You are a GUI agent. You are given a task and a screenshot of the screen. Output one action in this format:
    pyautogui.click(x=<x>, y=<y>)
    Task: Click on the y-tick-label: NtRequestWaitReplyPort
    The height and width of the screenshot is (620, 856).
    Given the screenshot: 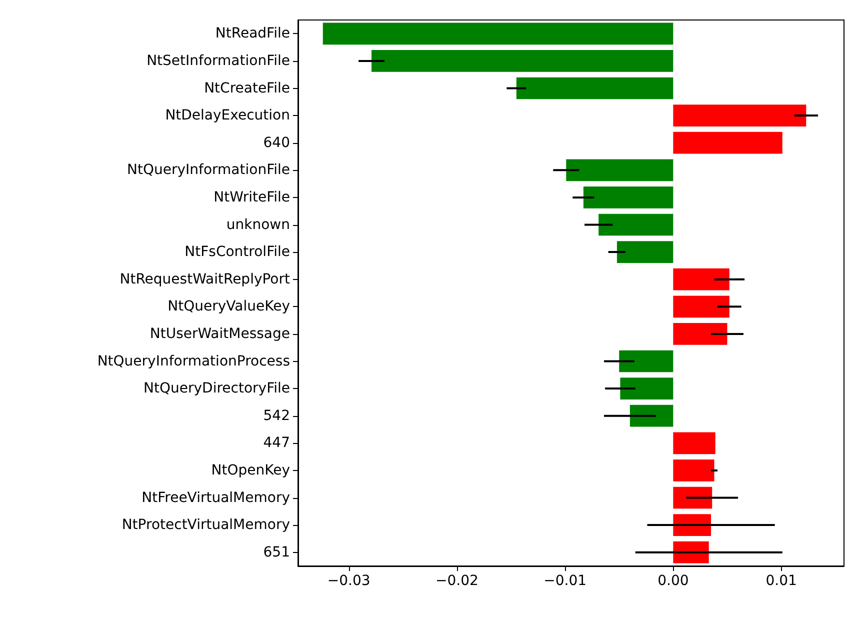 What is the action you would take?
    pyautogui.click(x=205, y=279)
    